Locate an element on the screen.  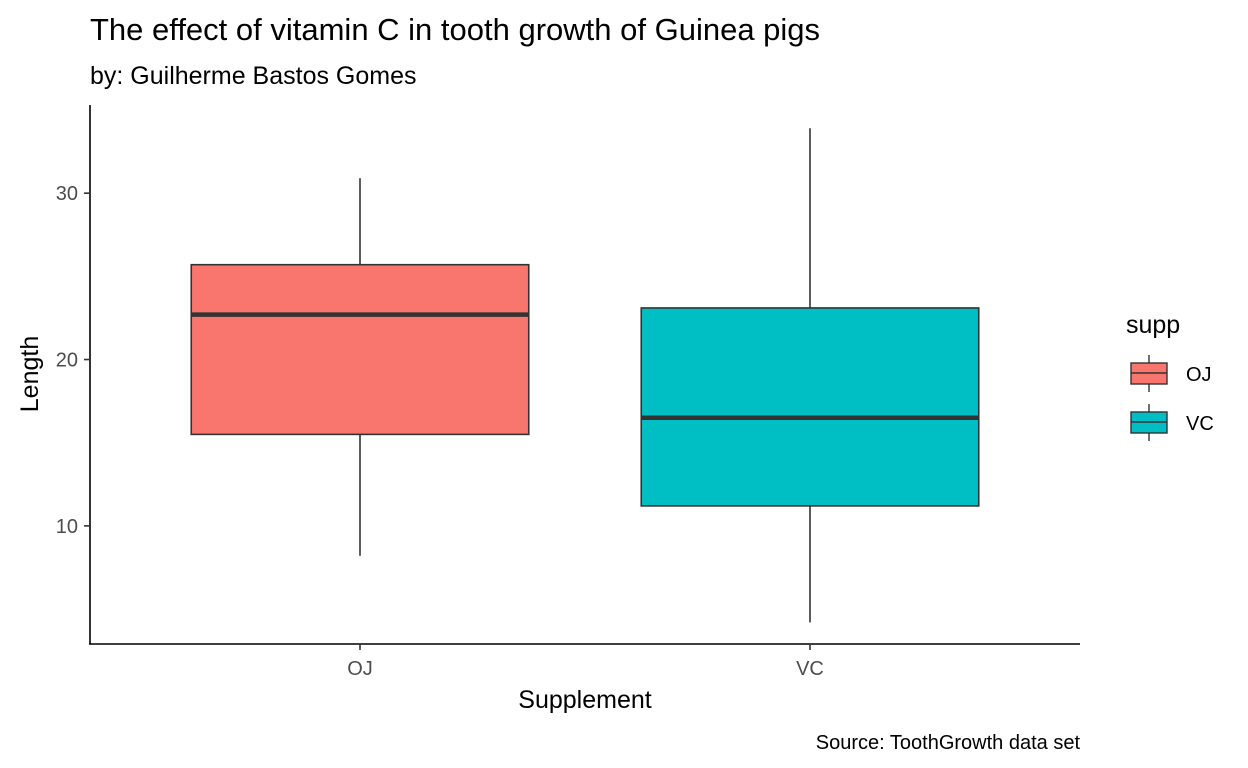
legend-label: VC is located at coordinates (1200, 424).